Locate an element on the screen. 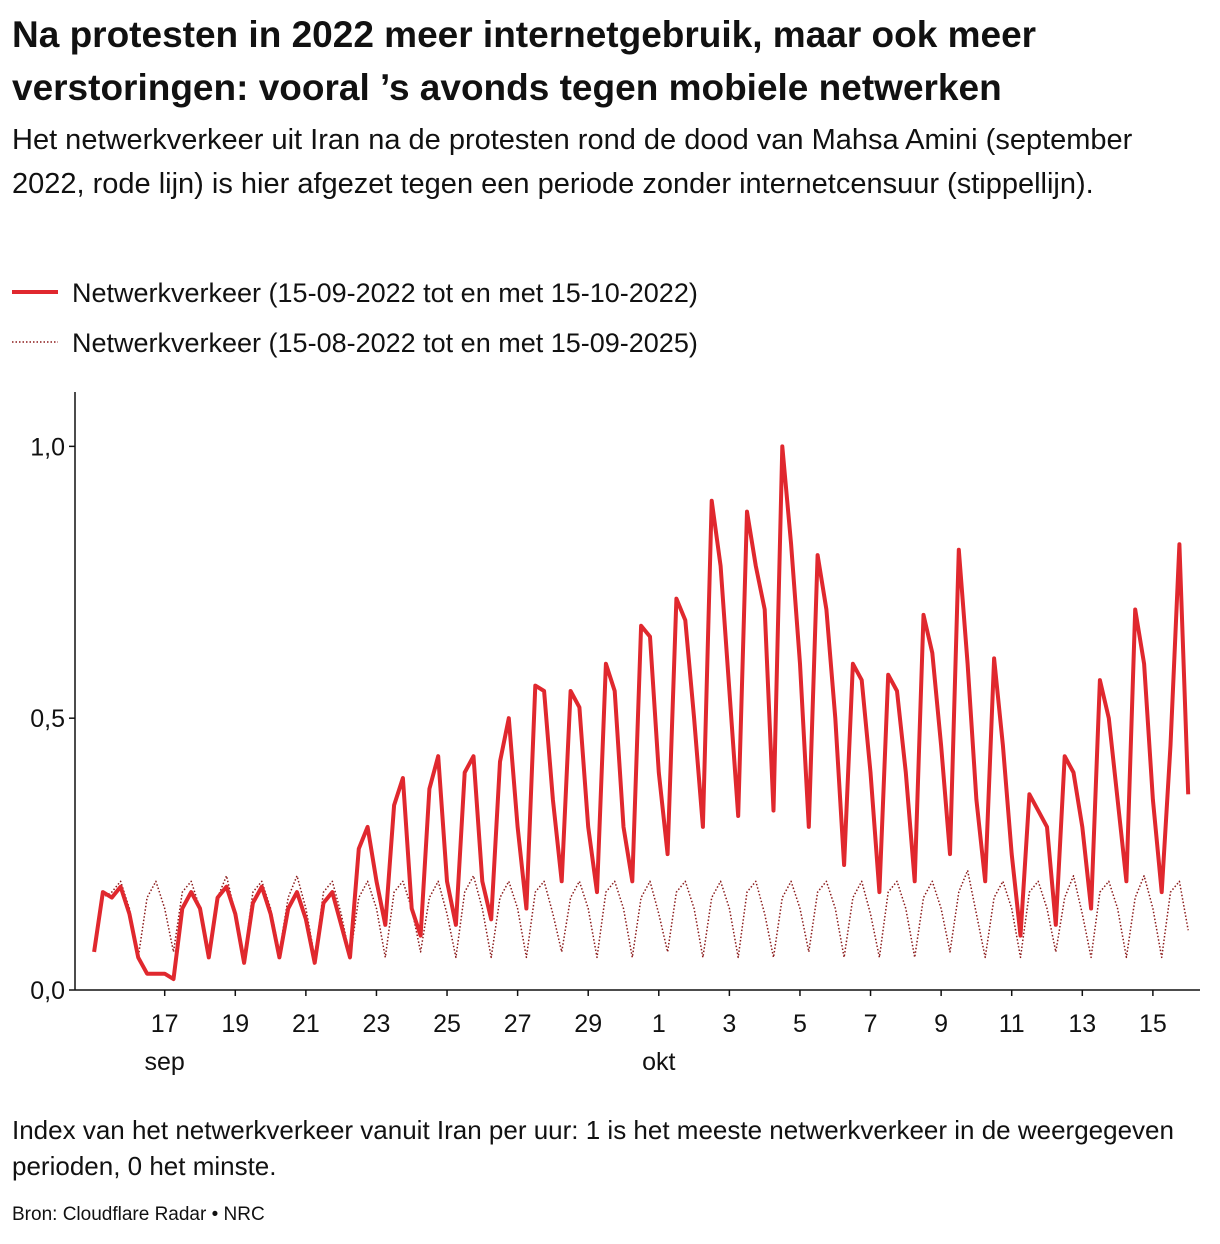  x-tick-label: 9 is located at coordinates (941, 1024).